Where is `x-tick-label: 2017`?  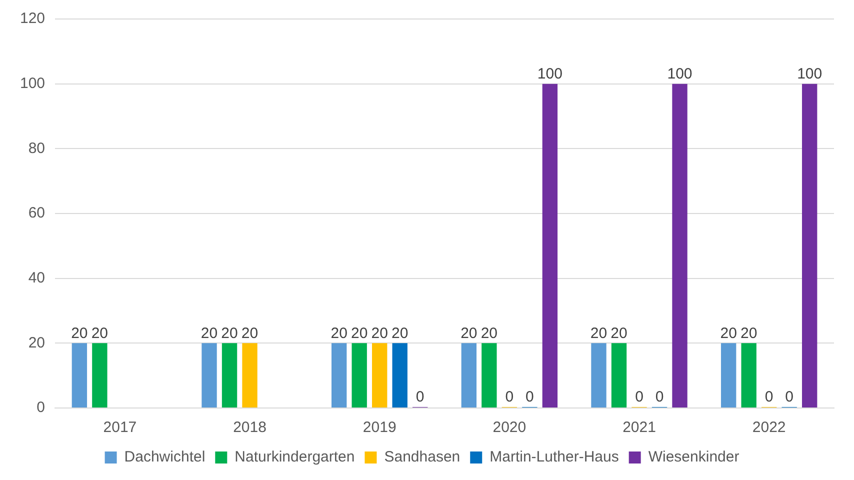
x-tick-label: 2017 is located at coordinates (120, 427).